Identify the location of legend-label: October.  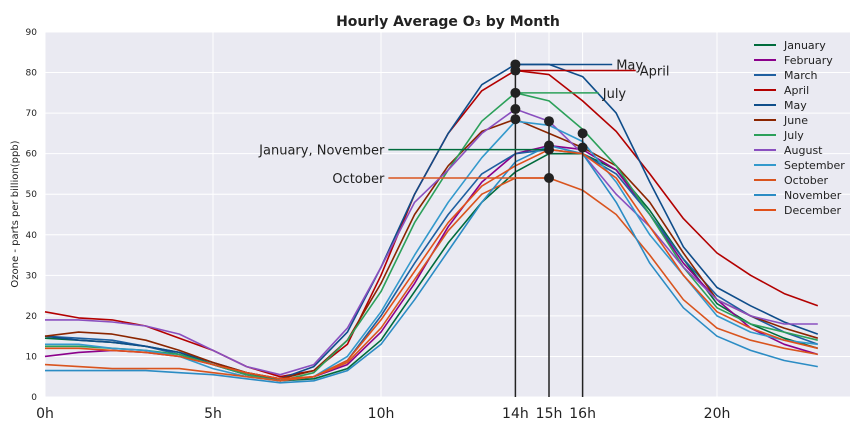
(806, 180).